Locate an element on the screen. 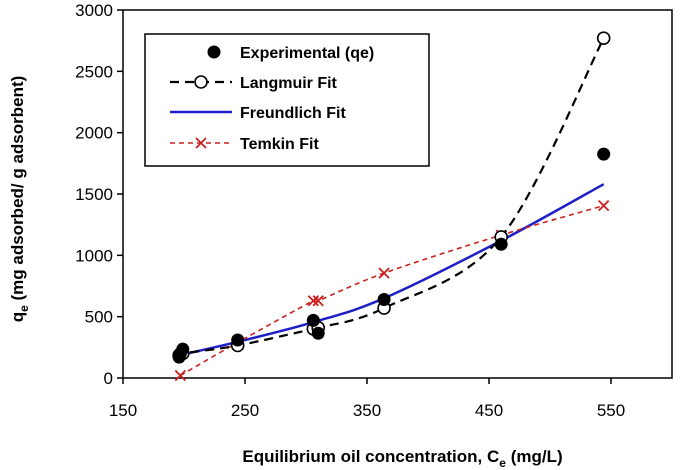 The width and height of the screenshot is (685, 470). y-tick-label: 500 is located at coordinates (99, 317).